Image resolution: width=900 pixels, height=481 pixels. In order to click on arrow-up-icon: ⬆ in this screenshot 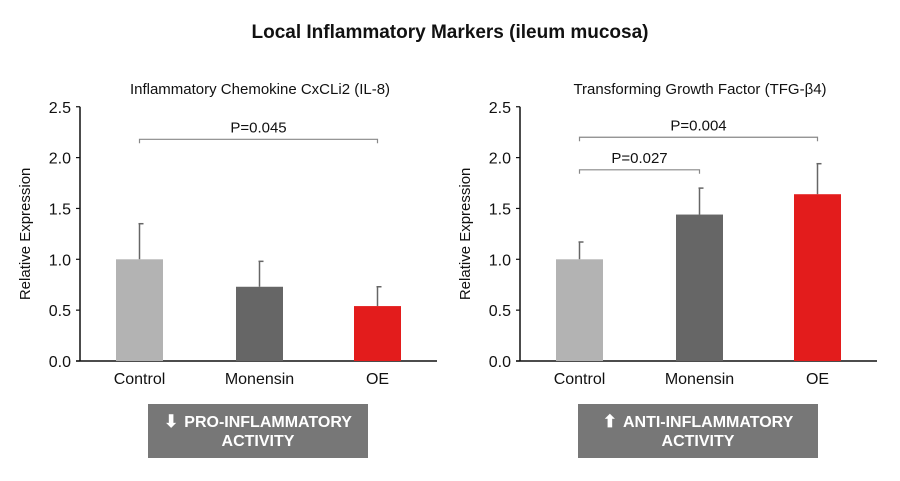, I will do `click(609, 421)`.